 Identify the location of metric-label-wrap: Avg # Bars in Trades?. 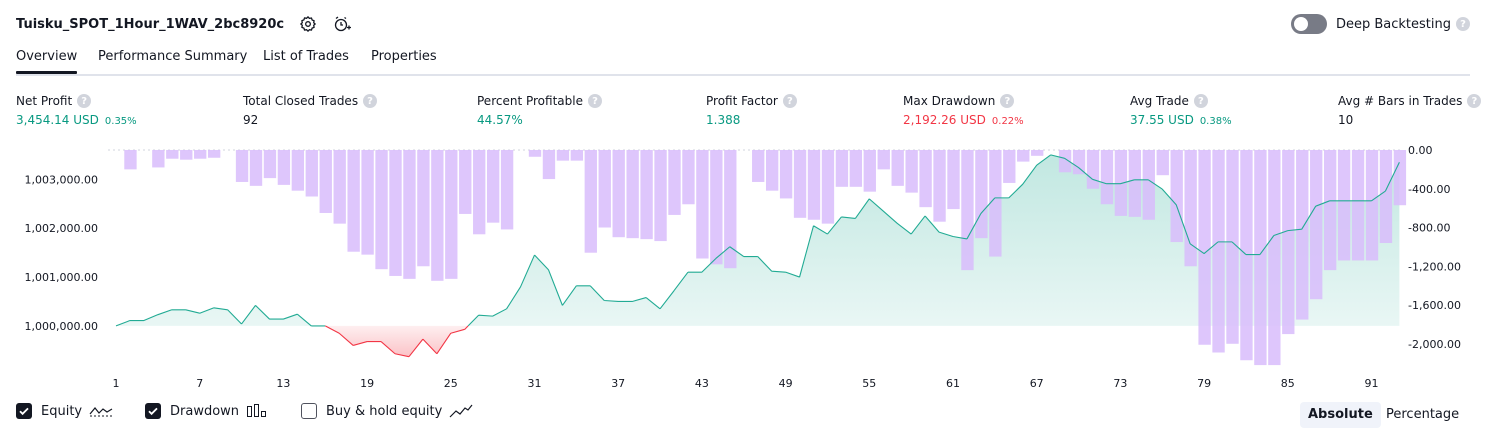
(1410, 101).